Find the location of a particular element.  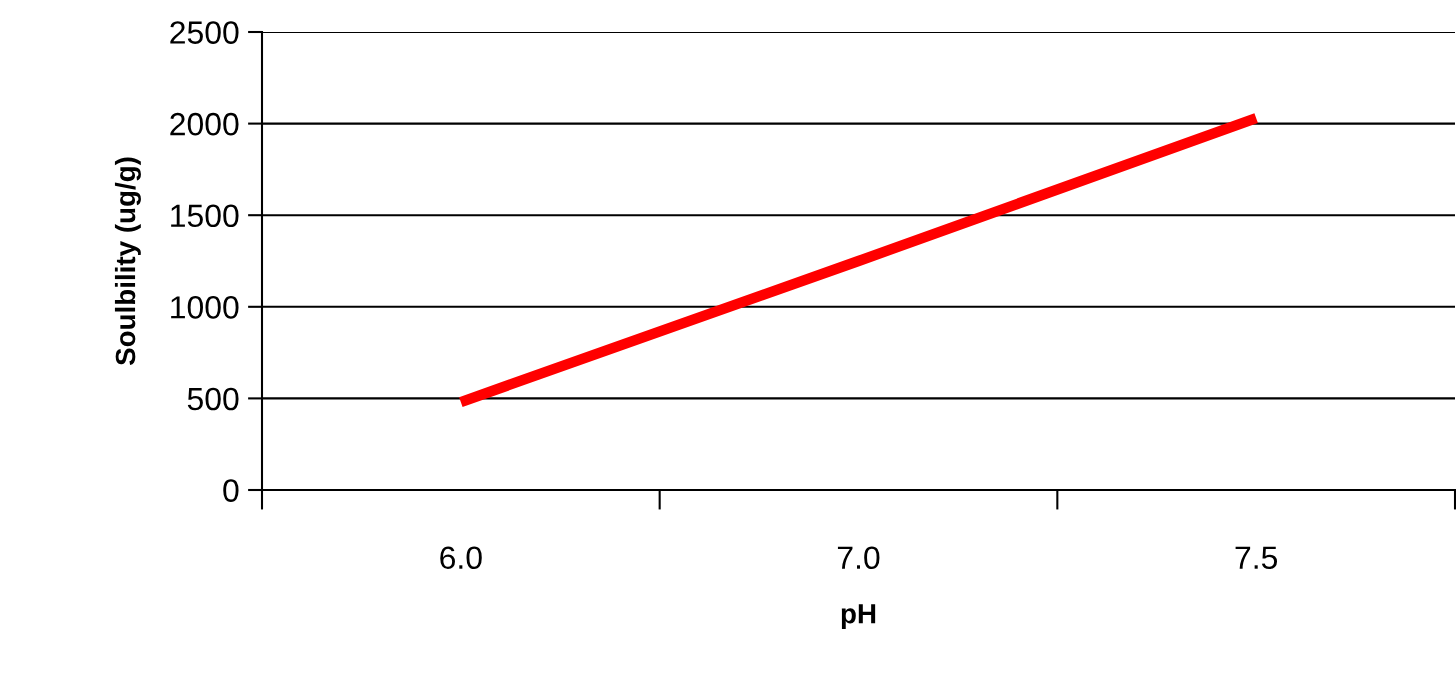

y-axis-title: Soulbility (ug/g) is located at coordinates (127, 261).